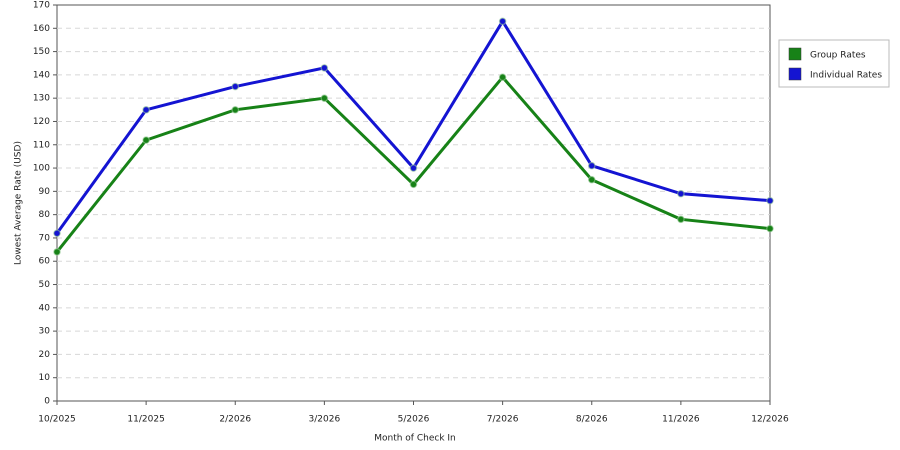 This screenshot has height=450, width=900. What do you see at coordinates (45, 238) in the screenshot?
I see `y-tick-label: 70` at bounding box center [45, 238].